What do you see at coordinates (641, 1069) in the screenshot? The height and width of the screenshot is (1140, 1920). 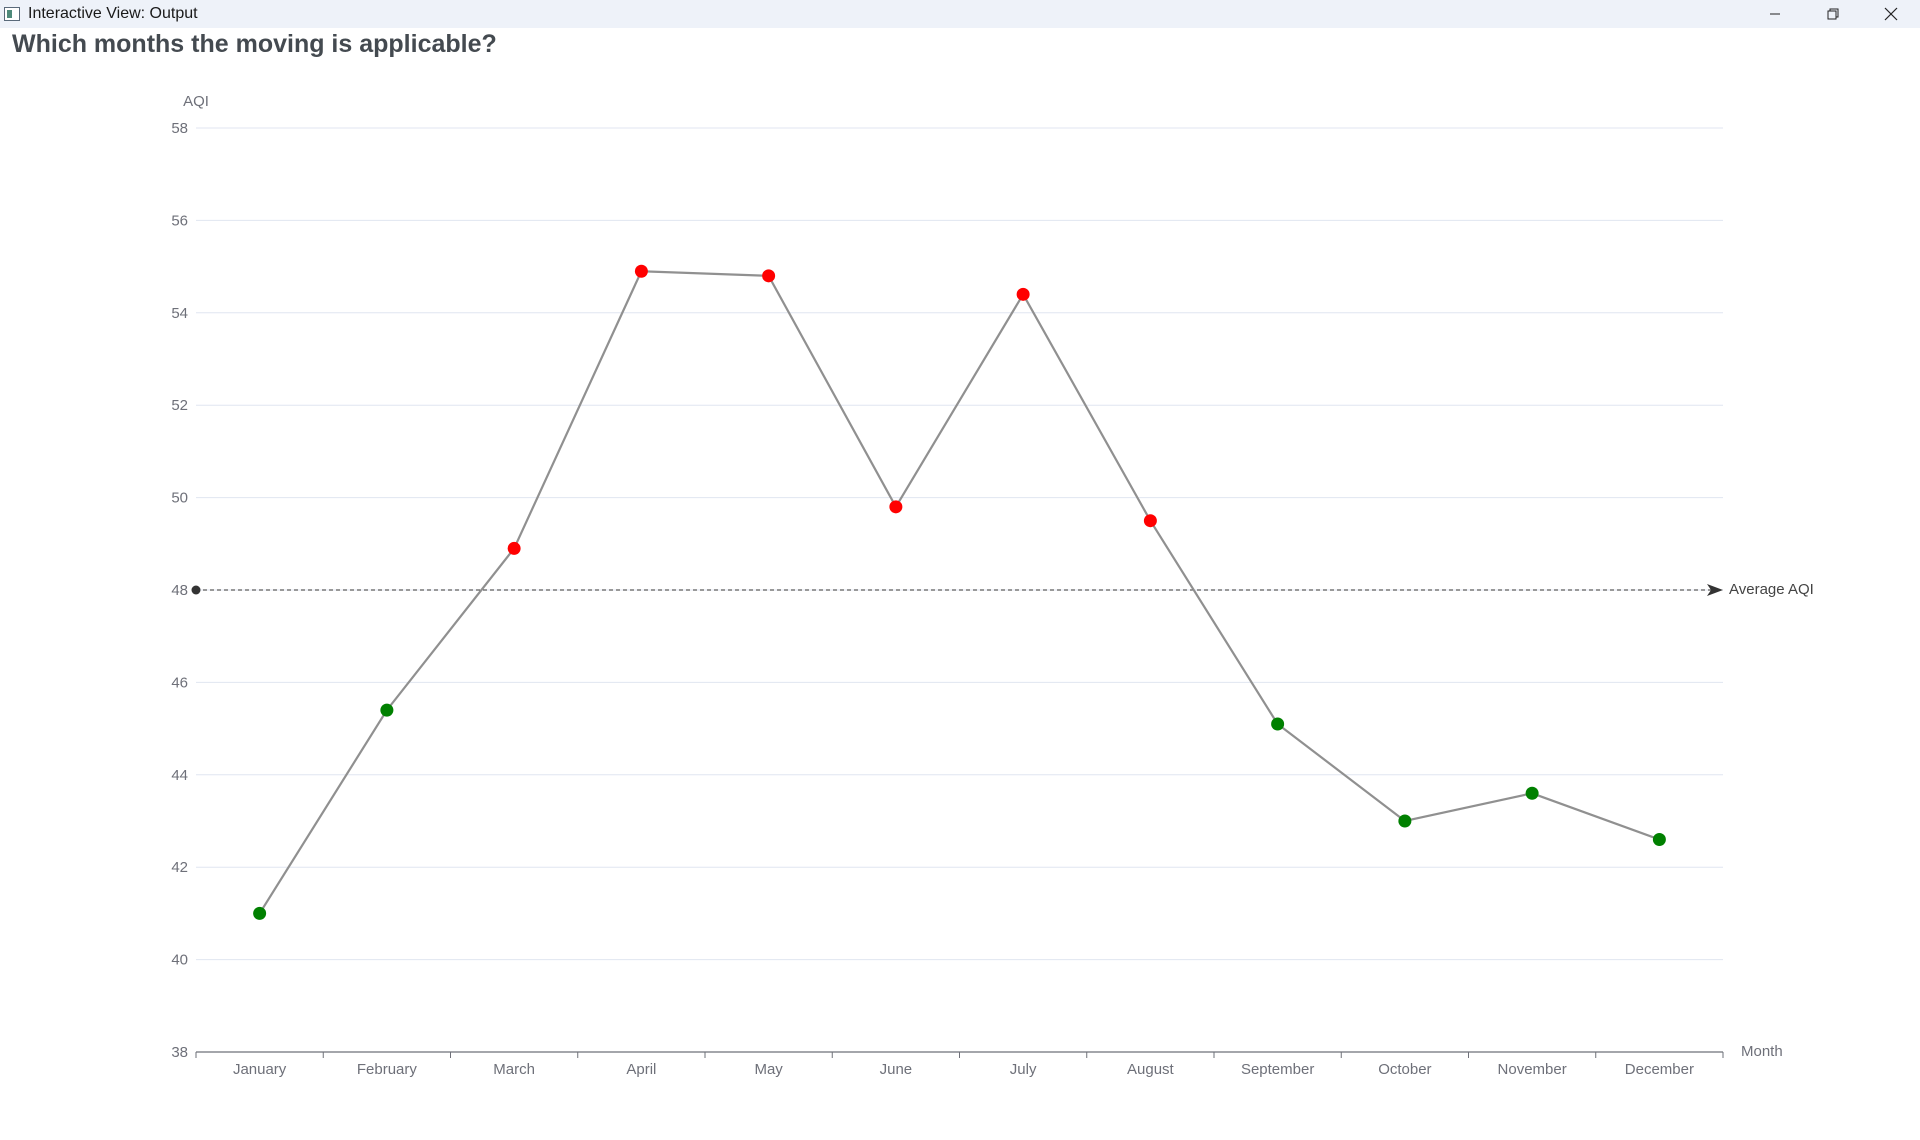 I see `x-tick-label: April` at bounding box center [641, 1069].